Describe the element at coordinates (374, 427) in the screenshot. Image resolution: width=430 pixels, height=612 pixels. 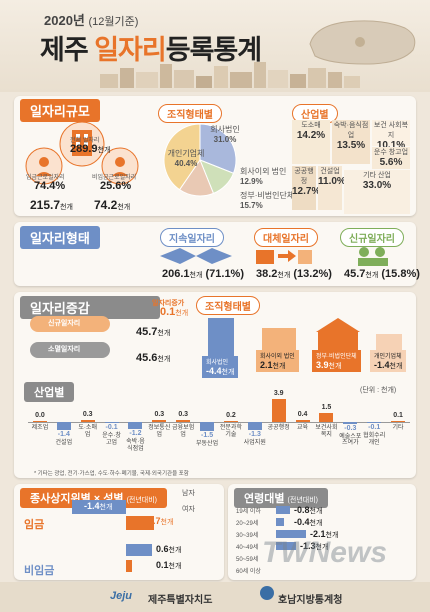
I see `industry-bar-label-14: -0.1` at that location.